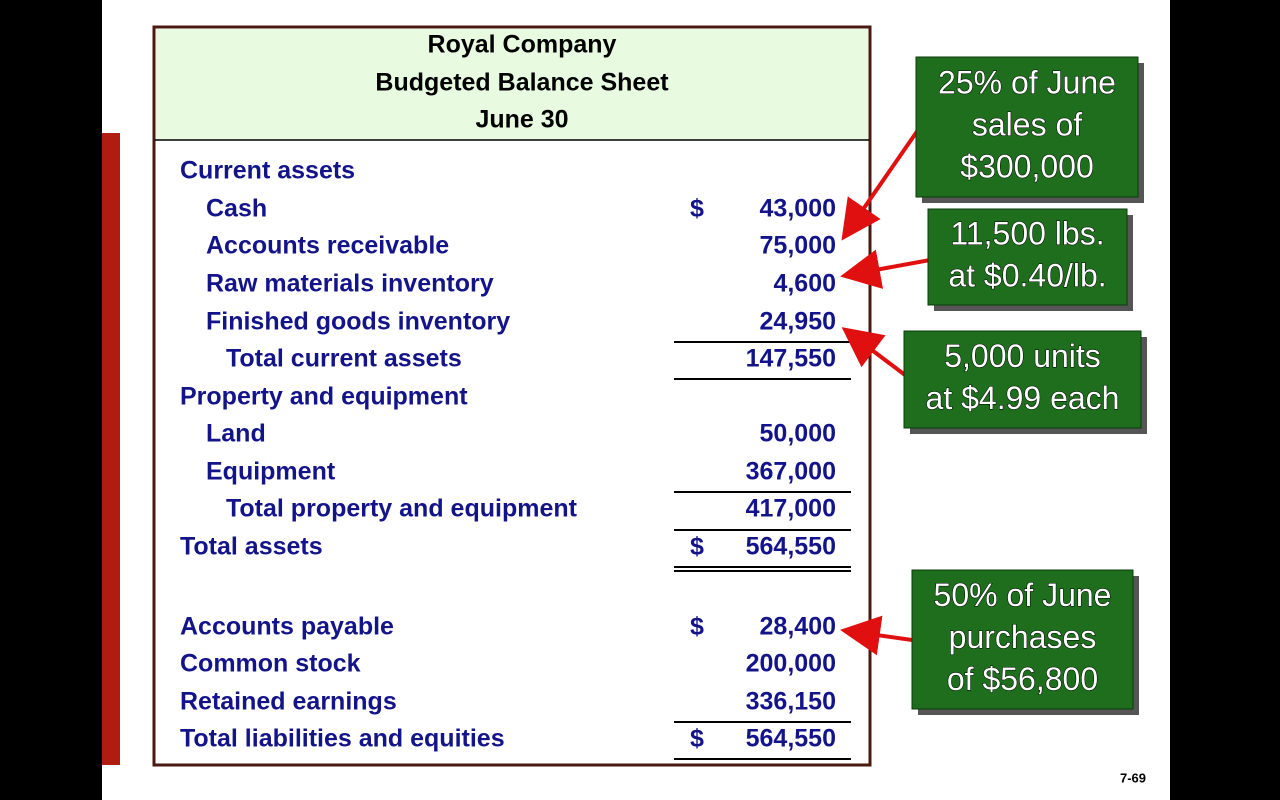 Image resolution: width=1280 pixels, height=800 pixels. Describe the element at coordinates (1027, 275) in the screenshot. I see `callout-text: at $0.40/lb.` at that location.